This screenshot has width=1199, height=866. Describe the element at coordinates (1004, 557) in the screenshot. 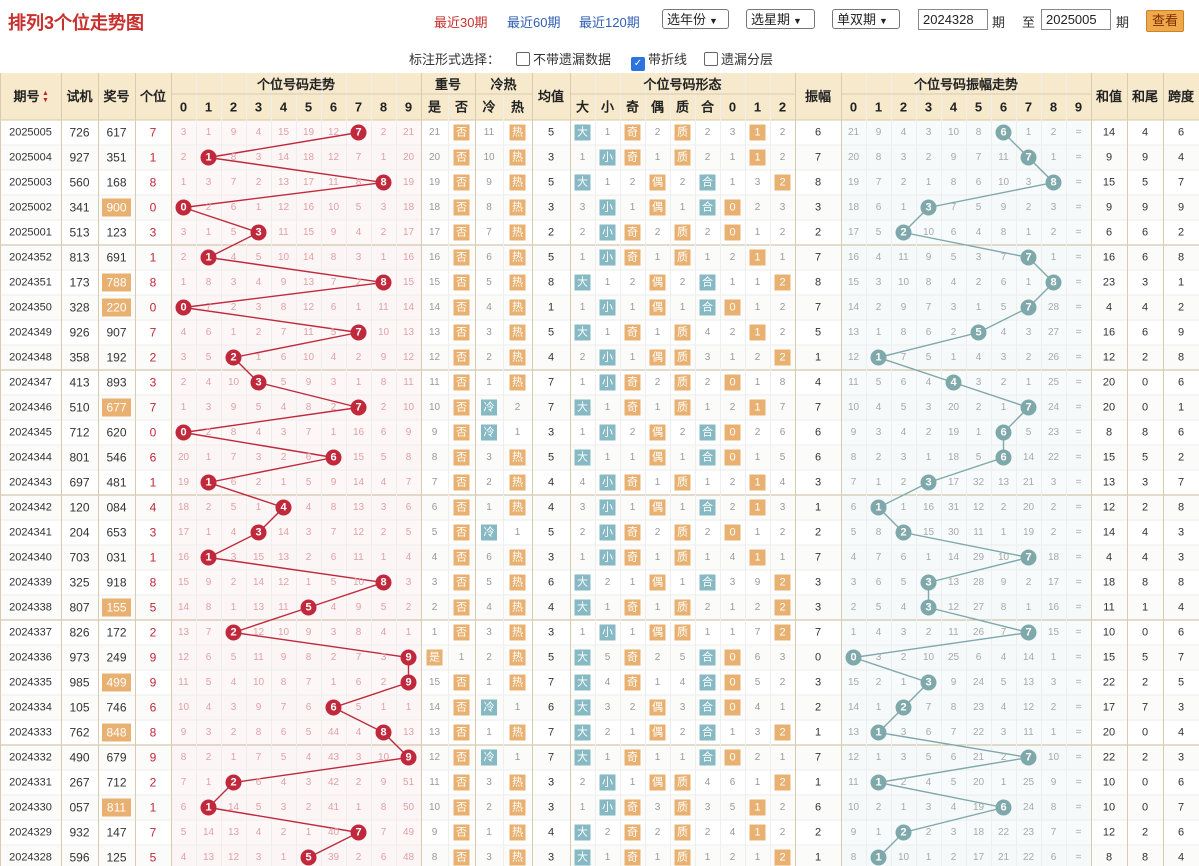

I see `amp-miss-cell: 10` at that location.